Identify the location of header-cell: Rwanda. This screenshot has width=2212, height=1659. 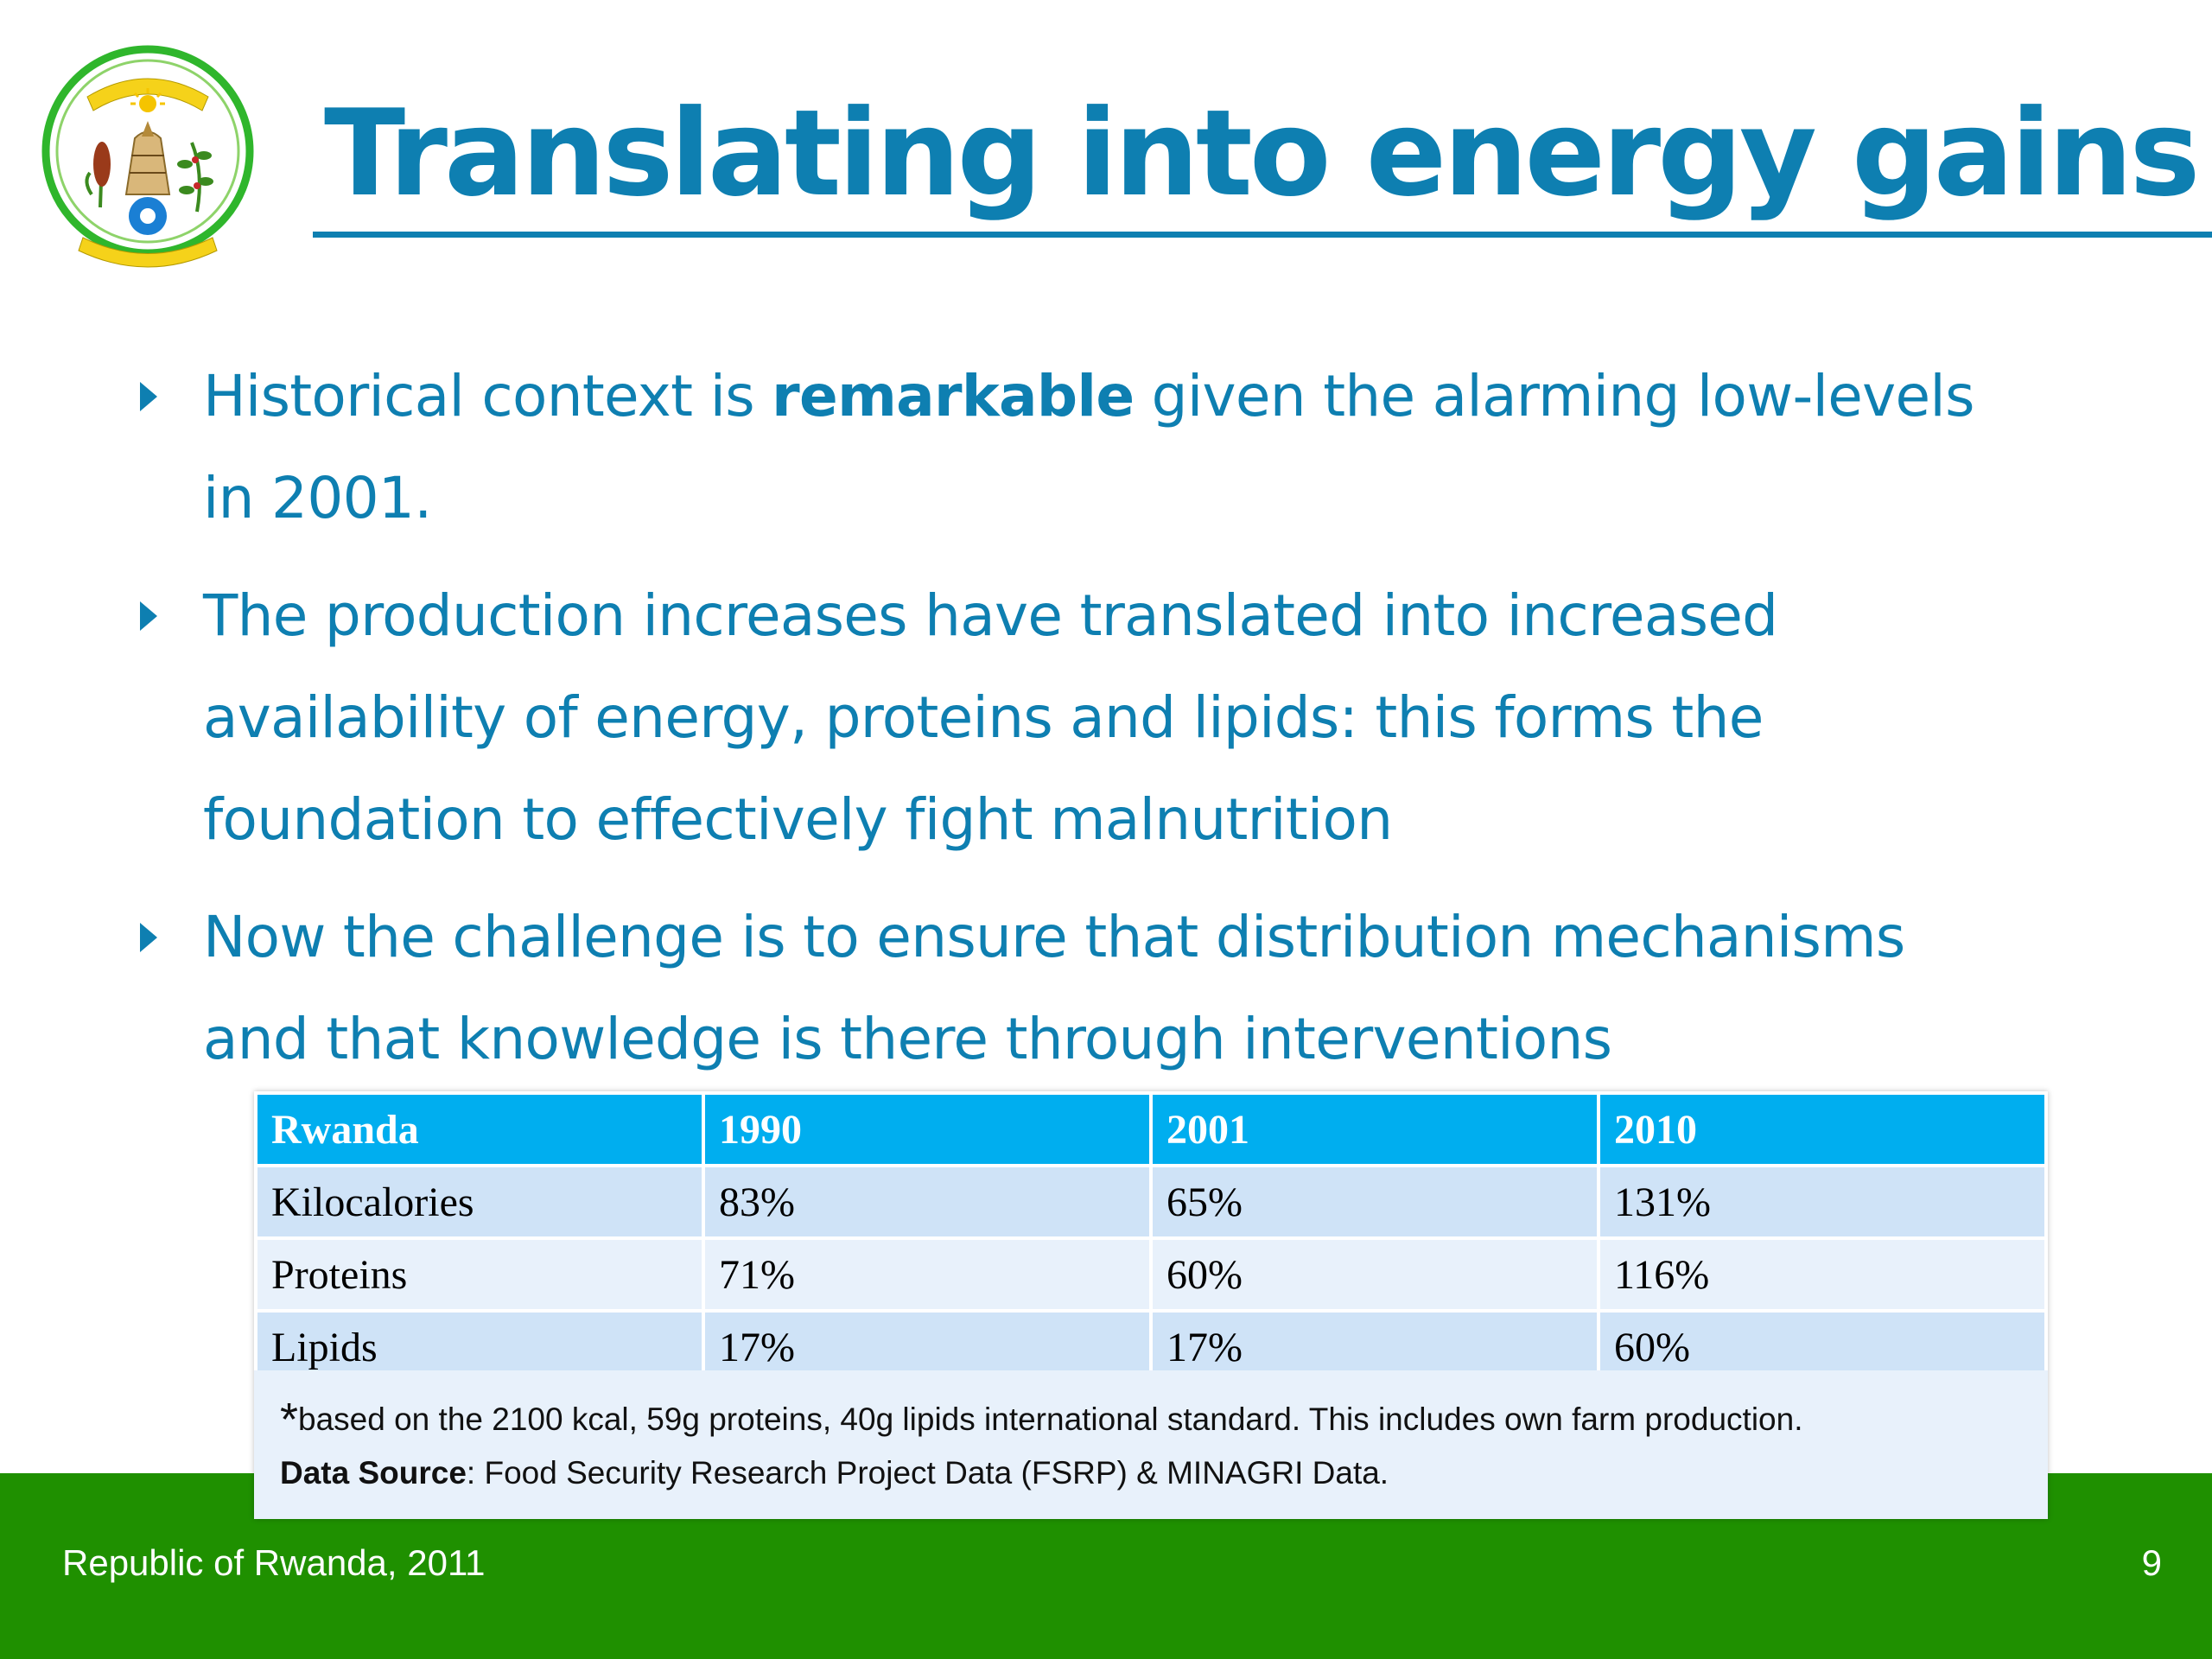
(479, 1129).